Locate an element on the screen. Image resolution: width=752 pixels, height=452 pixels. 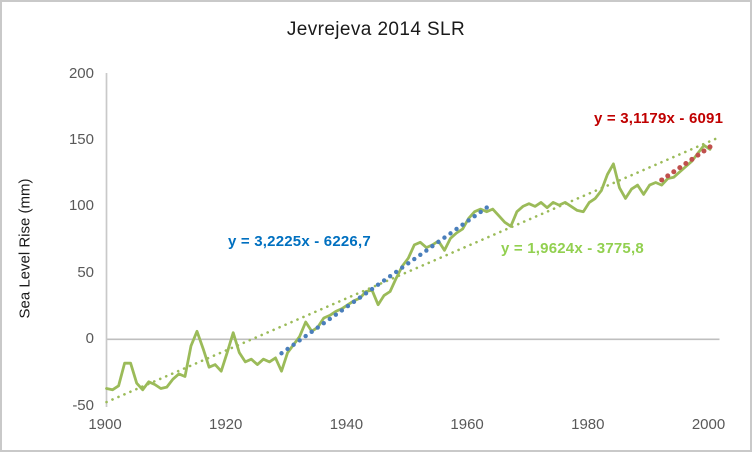
equation-label-blue-trend: y = 3,2225x - 6226,7 is located at coordinates (299, 241).